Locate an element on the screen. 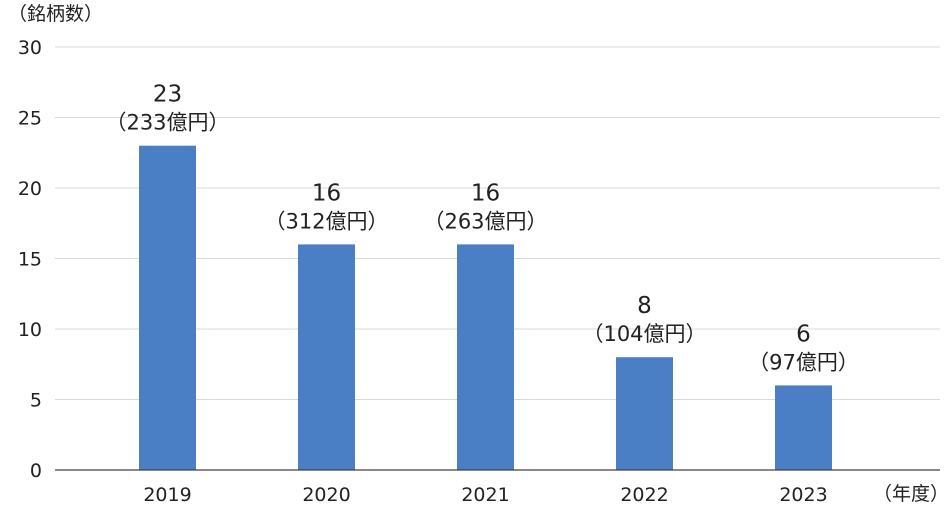  y-tick-label-0: 0 is located at coordinates (36, 471).